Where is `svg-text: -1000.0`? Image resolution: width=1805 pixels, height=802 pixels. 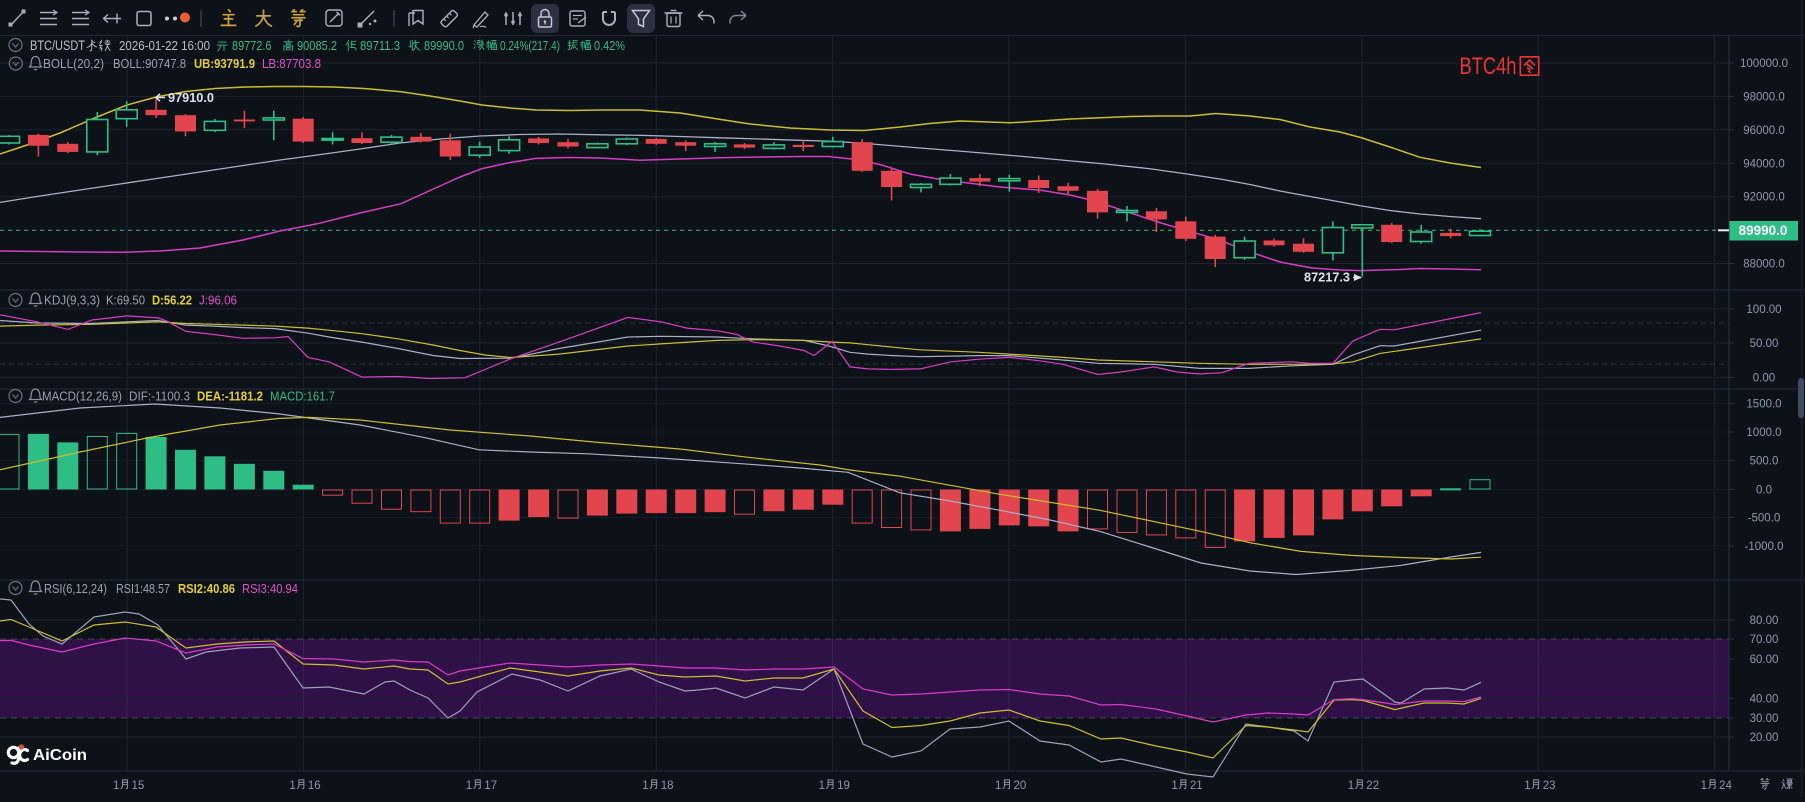
svg-text: -1000.0 is located at coordinates (1763, 547).